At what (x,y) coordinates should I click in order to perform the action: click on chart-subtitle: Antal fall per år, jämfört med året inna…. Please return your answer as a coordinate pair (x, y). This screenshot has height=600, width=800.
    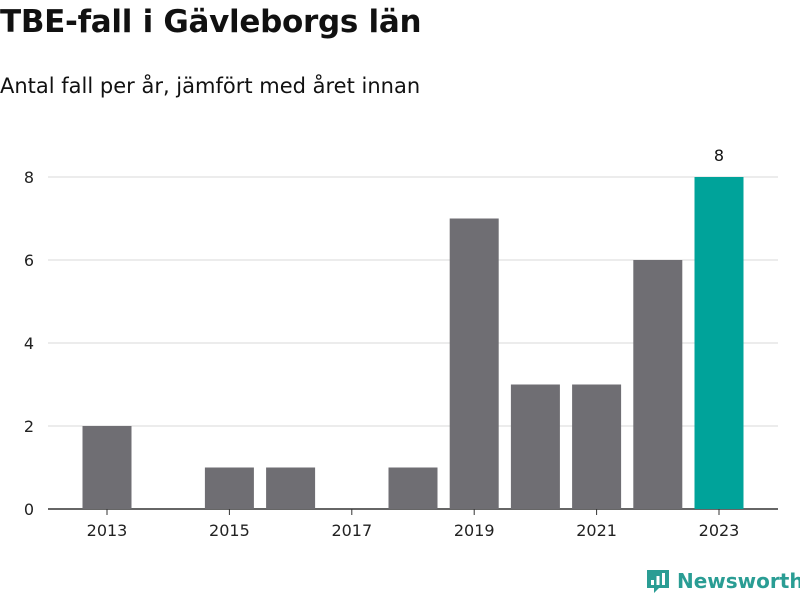
    Looking at the image, I should click on (210, 86).